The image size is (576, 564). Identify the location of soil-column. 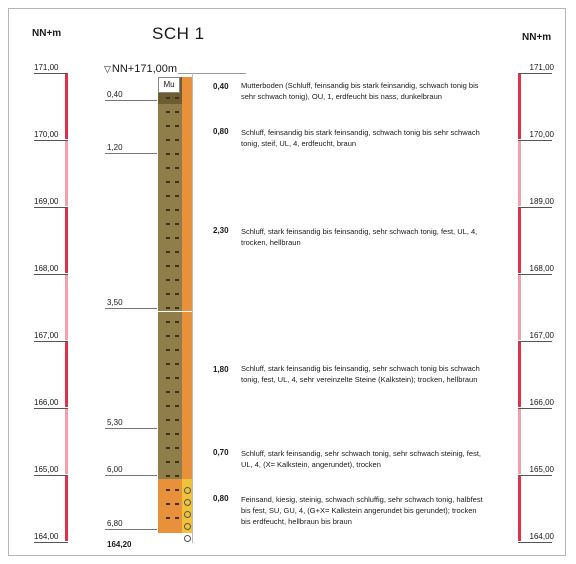
(175, 310).